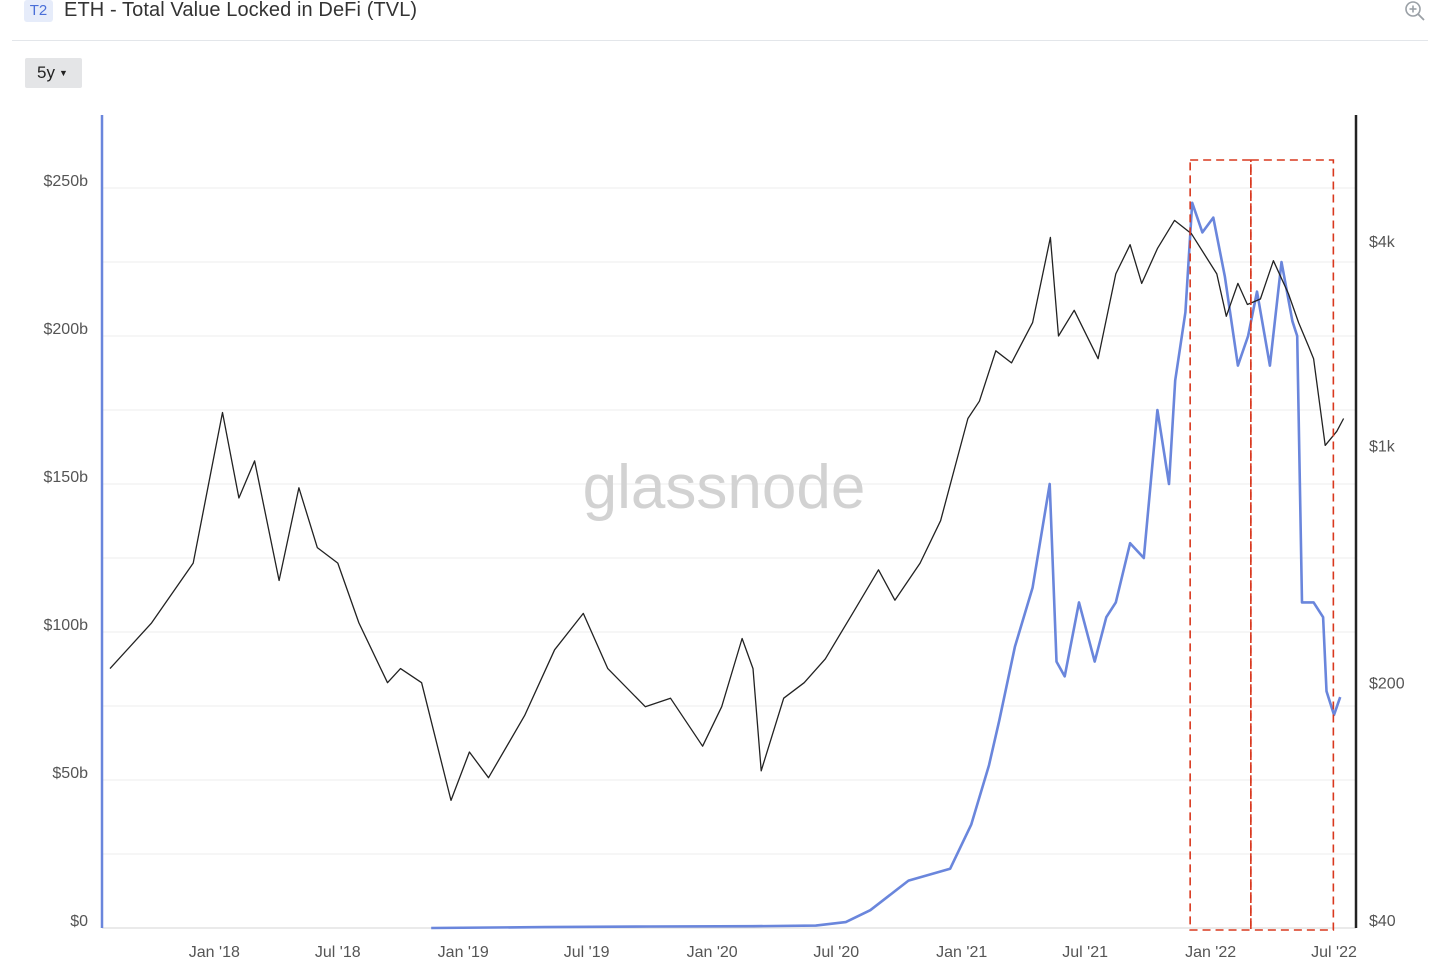  I want to click on x-tick-label: Jul '19, so click(587, 952).